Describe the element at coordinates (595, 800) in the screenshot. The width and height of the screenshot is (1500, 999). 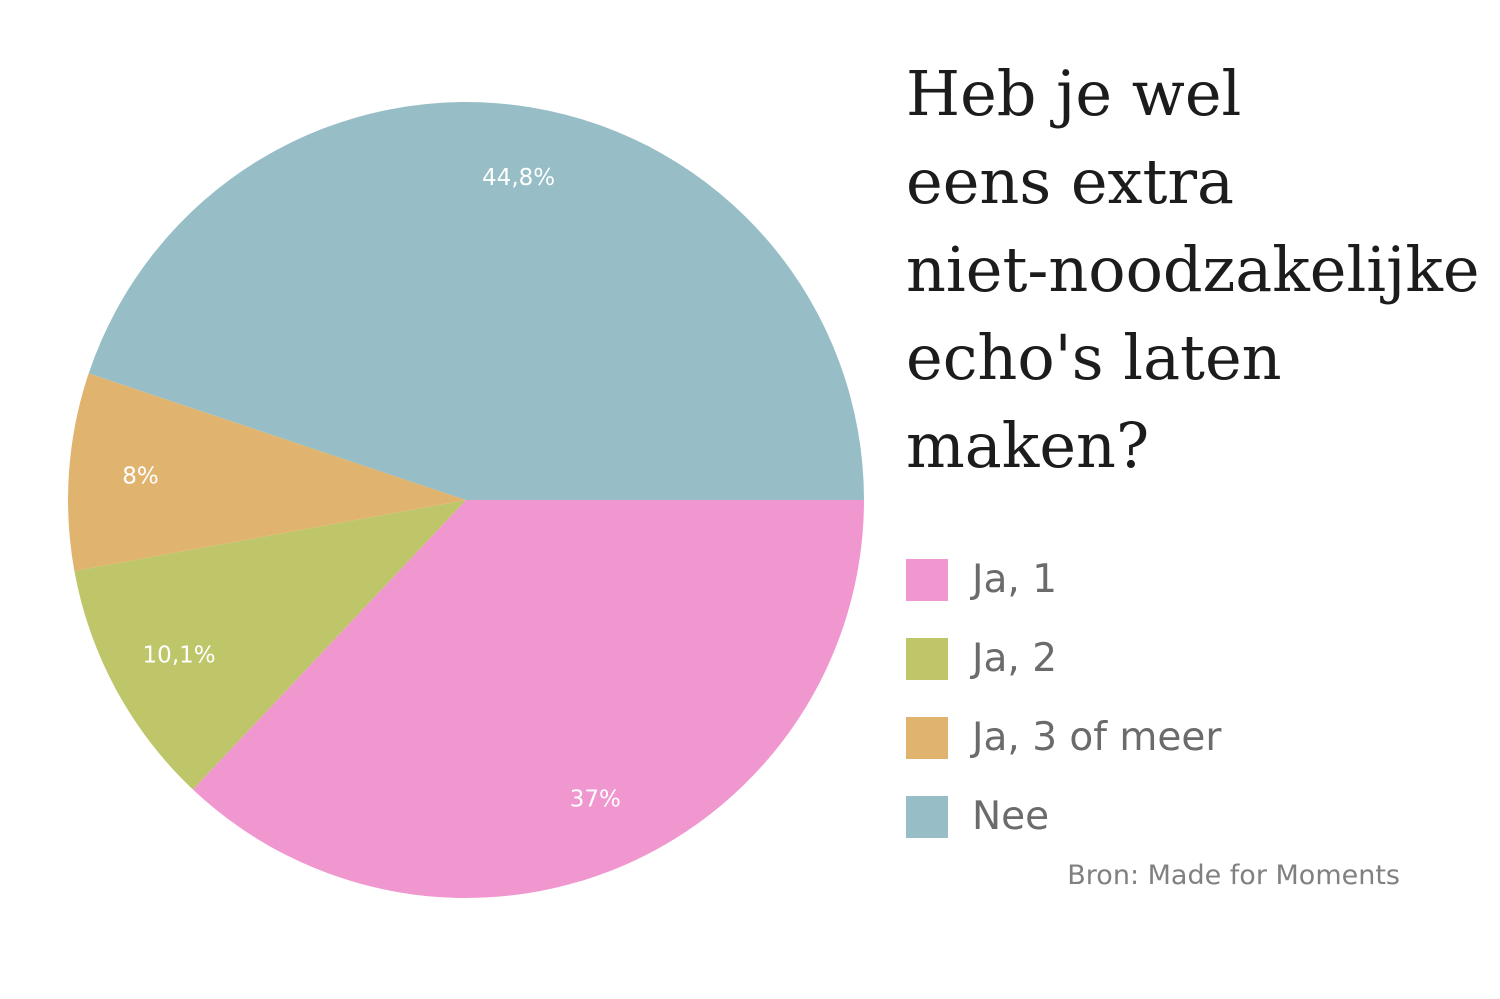
I see `slice-label-ja-1: 37%` at that location.